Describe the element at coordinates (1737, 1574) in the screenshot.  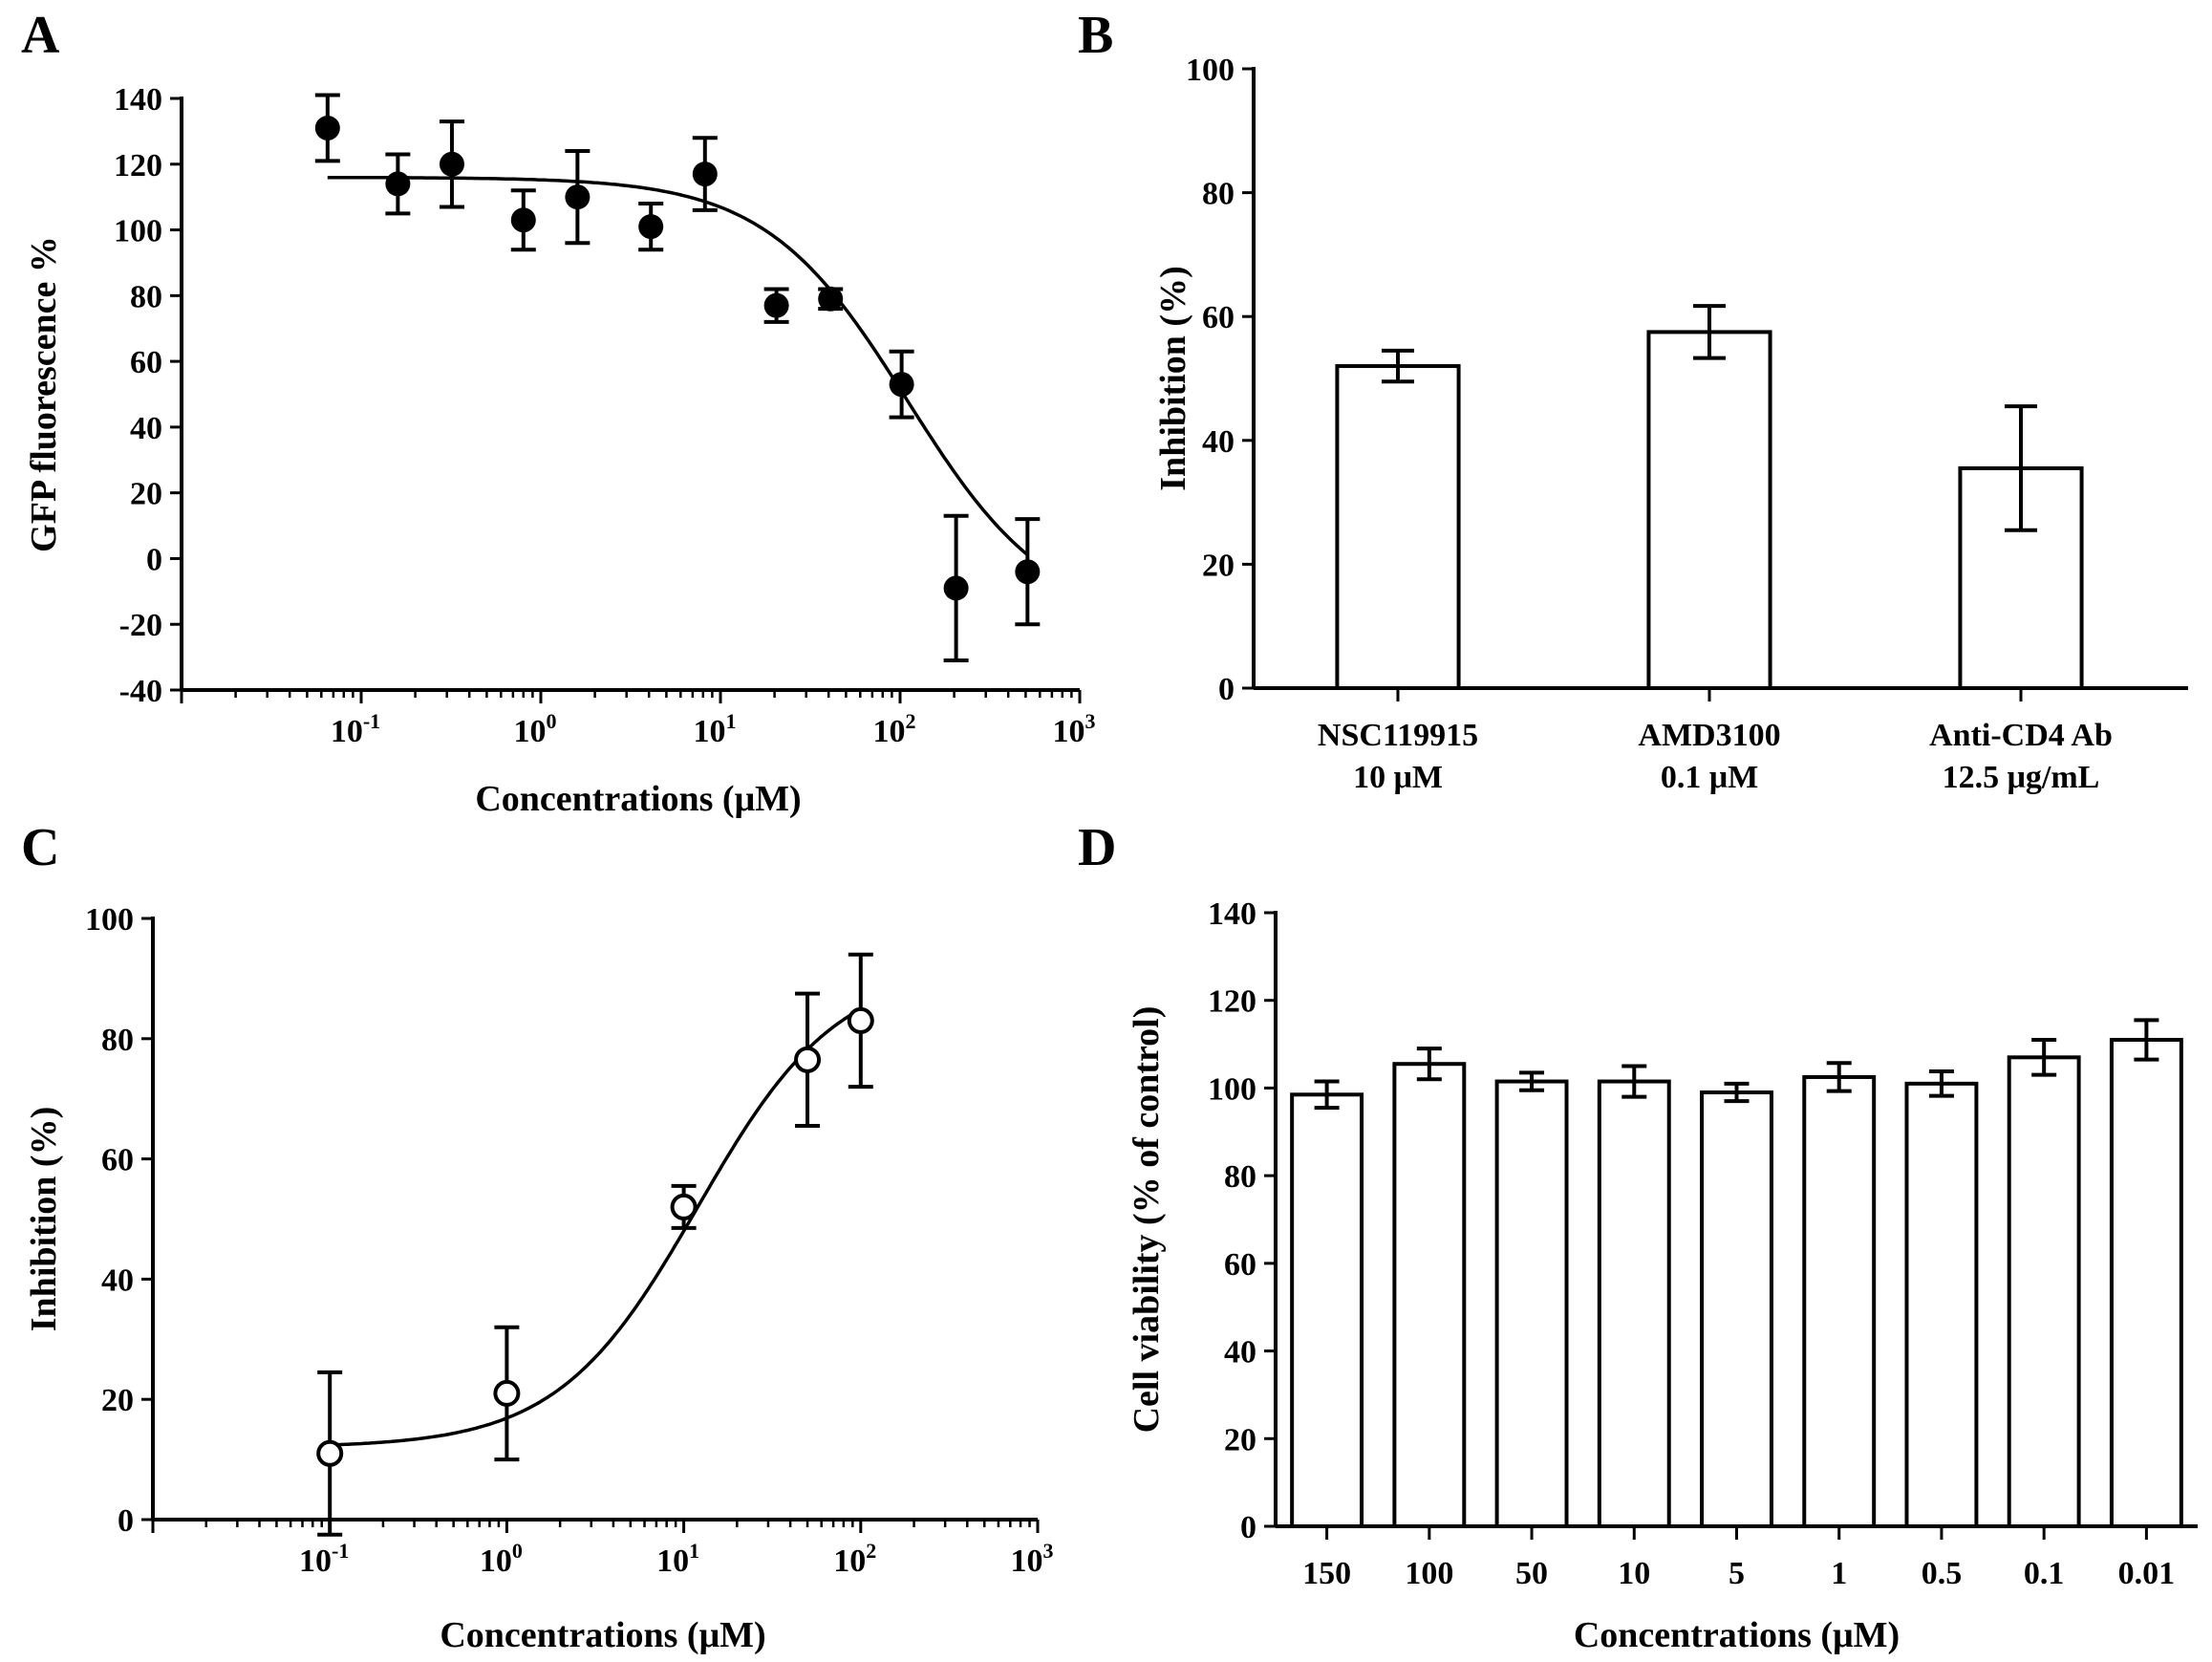
I see `category-label: 5` at that location.